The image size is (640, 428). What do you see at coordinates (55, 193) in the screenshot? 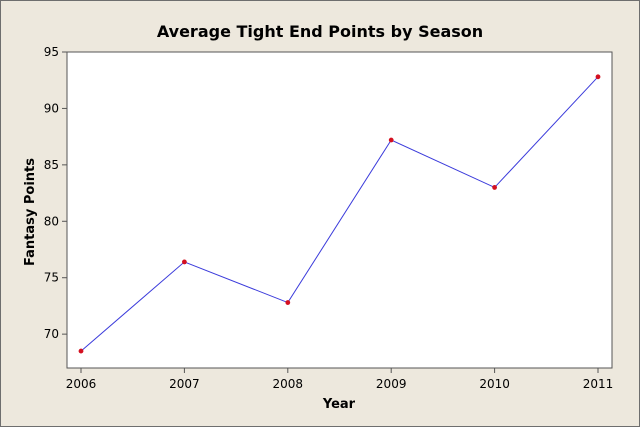
I see `y-axis: 70 75 80 85 90 95` at bounding box center [55, 193].